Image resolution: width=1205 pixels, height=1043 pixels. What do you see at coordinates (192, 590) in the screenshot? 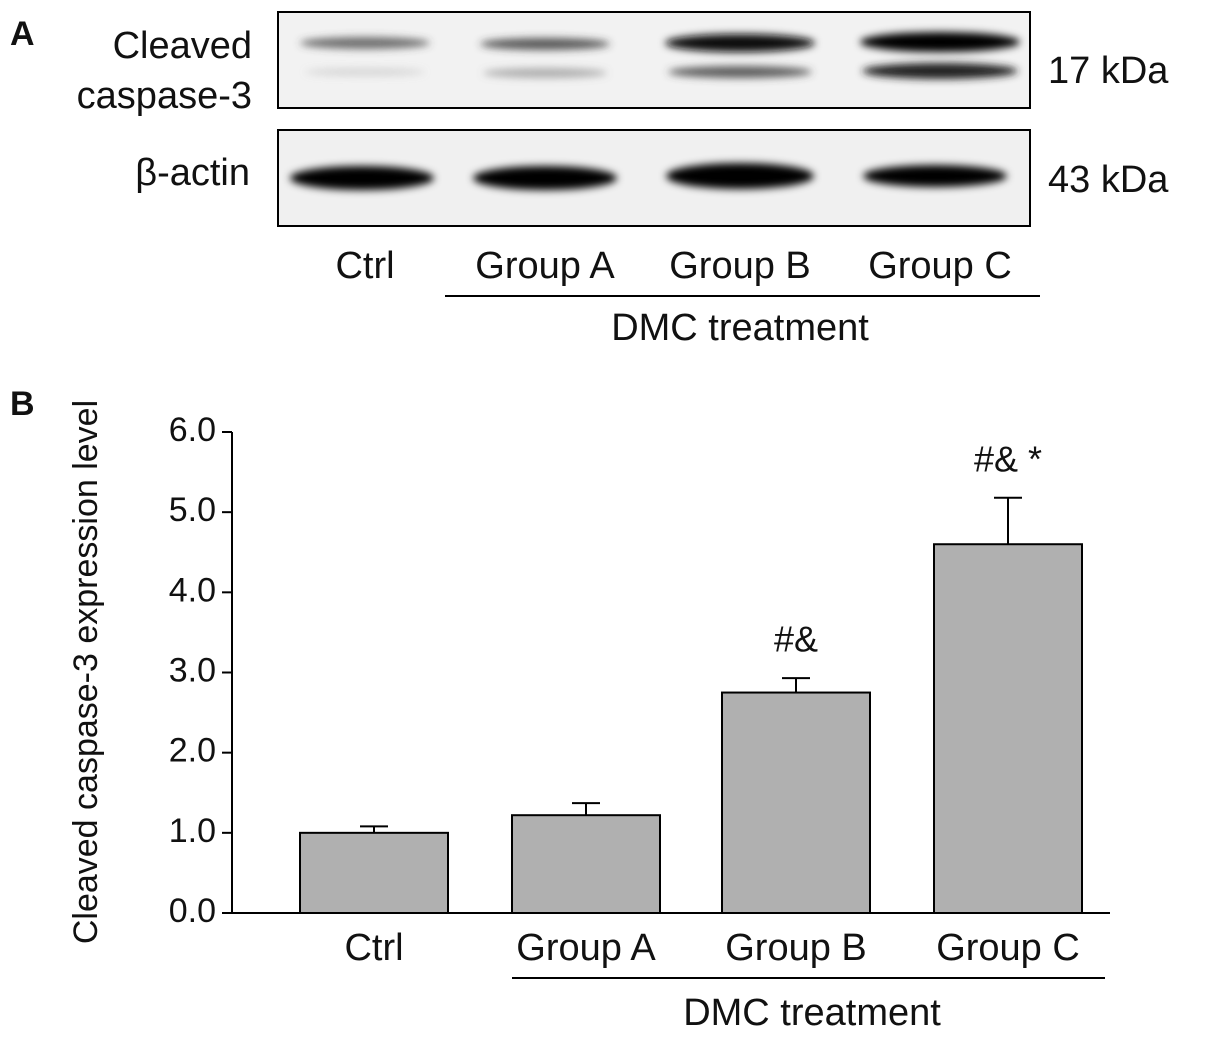
I see `y-tick-label: 4.0` at bounding box center [192, 590].